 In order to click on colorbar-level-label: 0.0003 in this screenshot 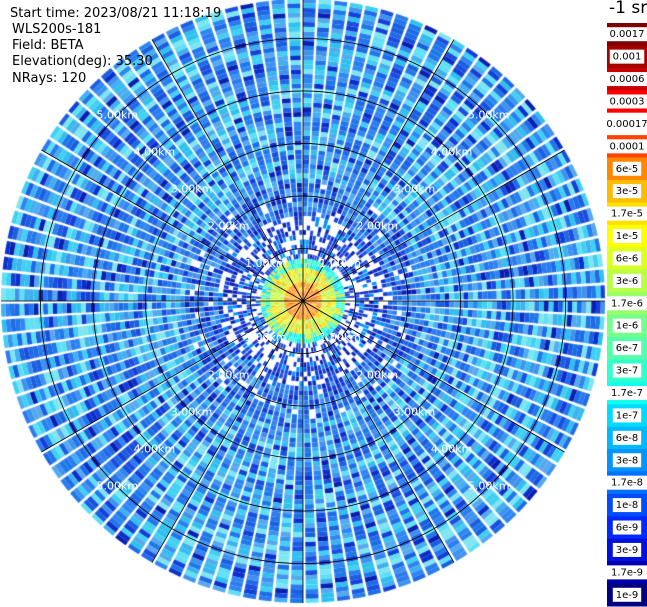, I will do `click(627, 101)`.